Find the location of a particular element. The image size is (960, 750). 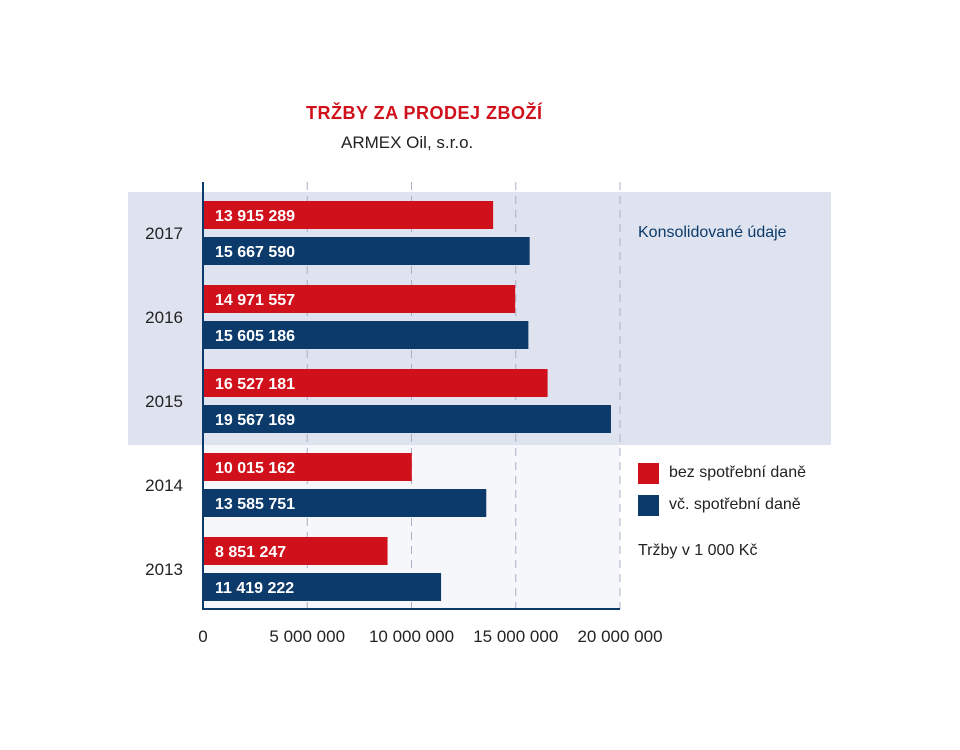

bar-value-label: 13 585 751 is located at coordinates (255, 504).